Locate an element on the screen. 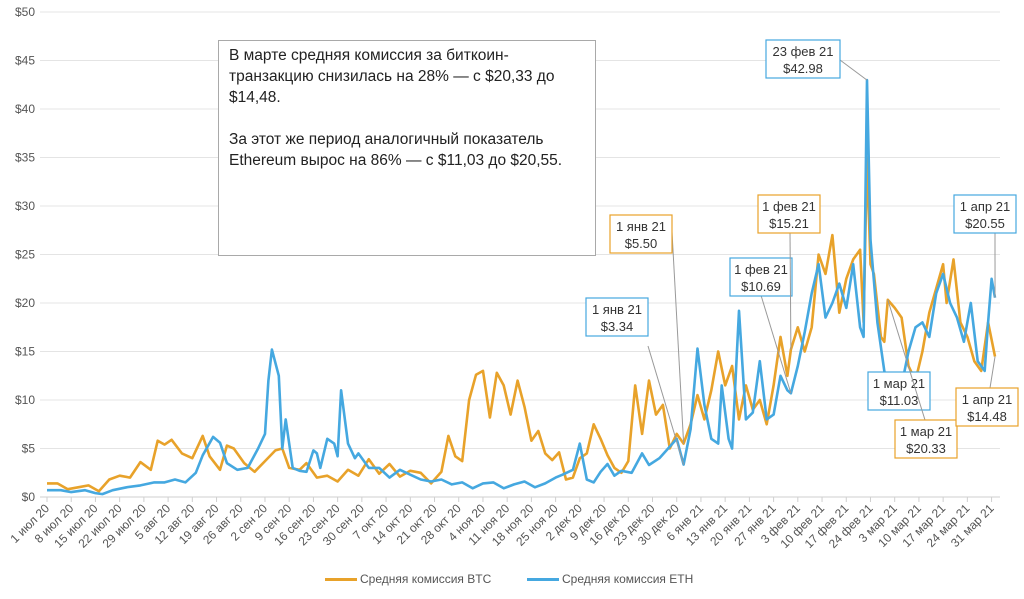 This screenshot has height=599, width=1024. legend-label-btc: Средняя комиссия BTC is located at coordinates (426, 579).